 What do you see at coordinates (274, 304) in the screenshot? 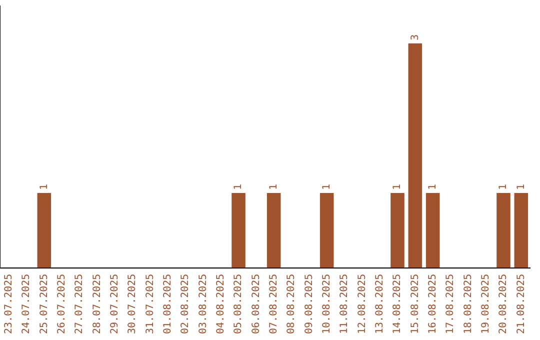
I see `x-tick-label: 07.08.2025` at bounding box center [274, 304].